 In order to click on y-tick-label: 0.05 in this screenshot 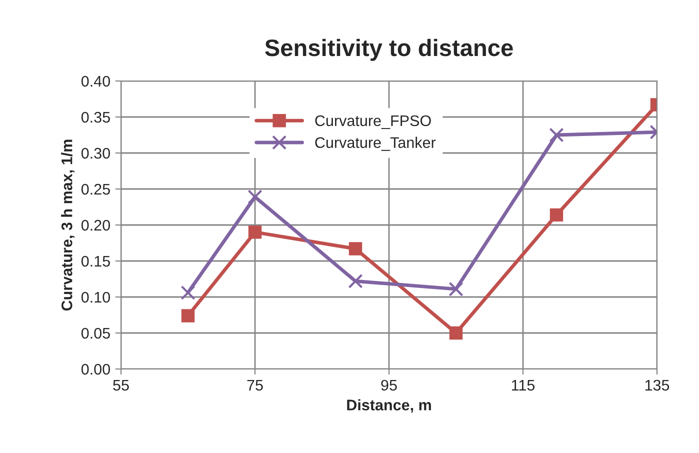, I will do `click(95, 333)`.